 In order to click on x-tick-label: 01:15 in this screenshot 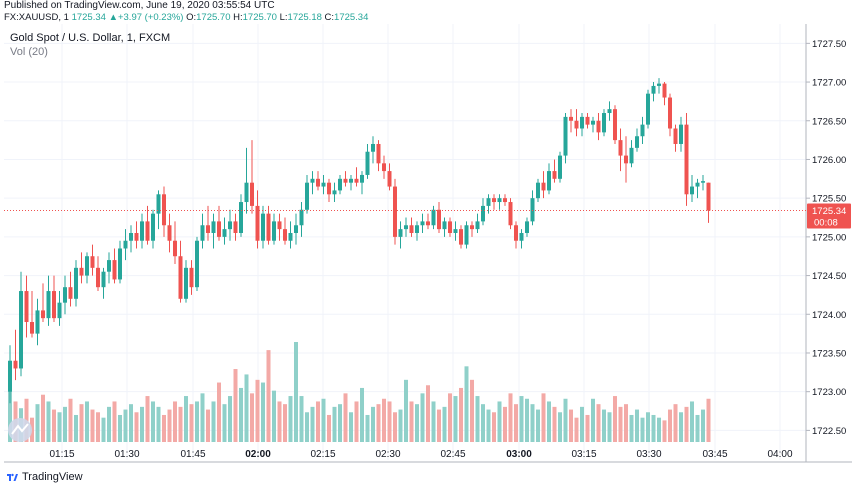, I will do `click(61, 454)`.